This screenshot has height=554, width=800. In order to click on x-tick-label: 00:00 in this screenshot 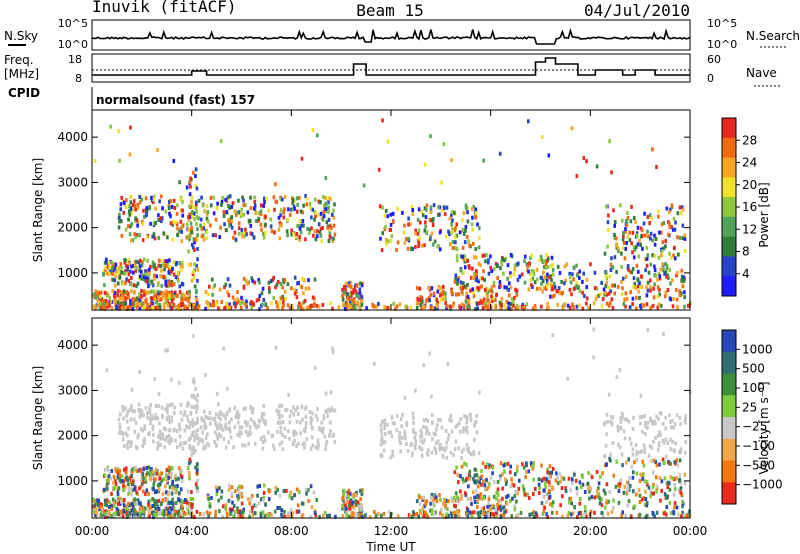, I will do `click(690, 531)`.